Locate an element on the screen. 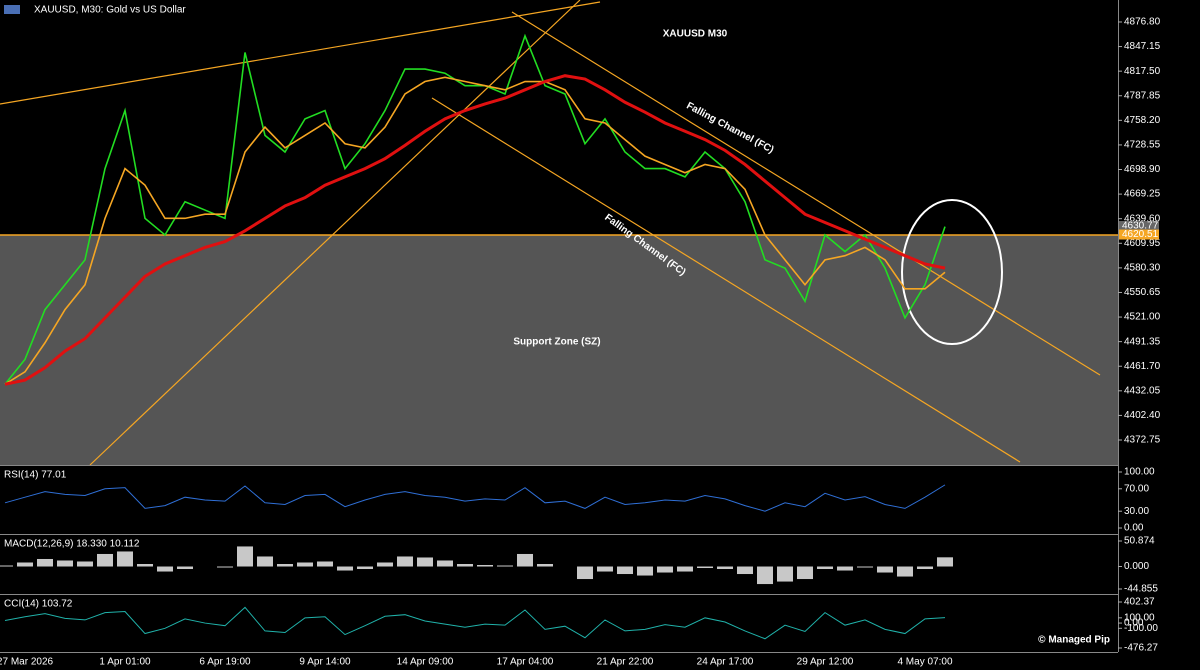 Image resolution: width=1200 pixels, height=670 pixels. chart-title: XAUUSD M30 is located at coordinates (695, 34).